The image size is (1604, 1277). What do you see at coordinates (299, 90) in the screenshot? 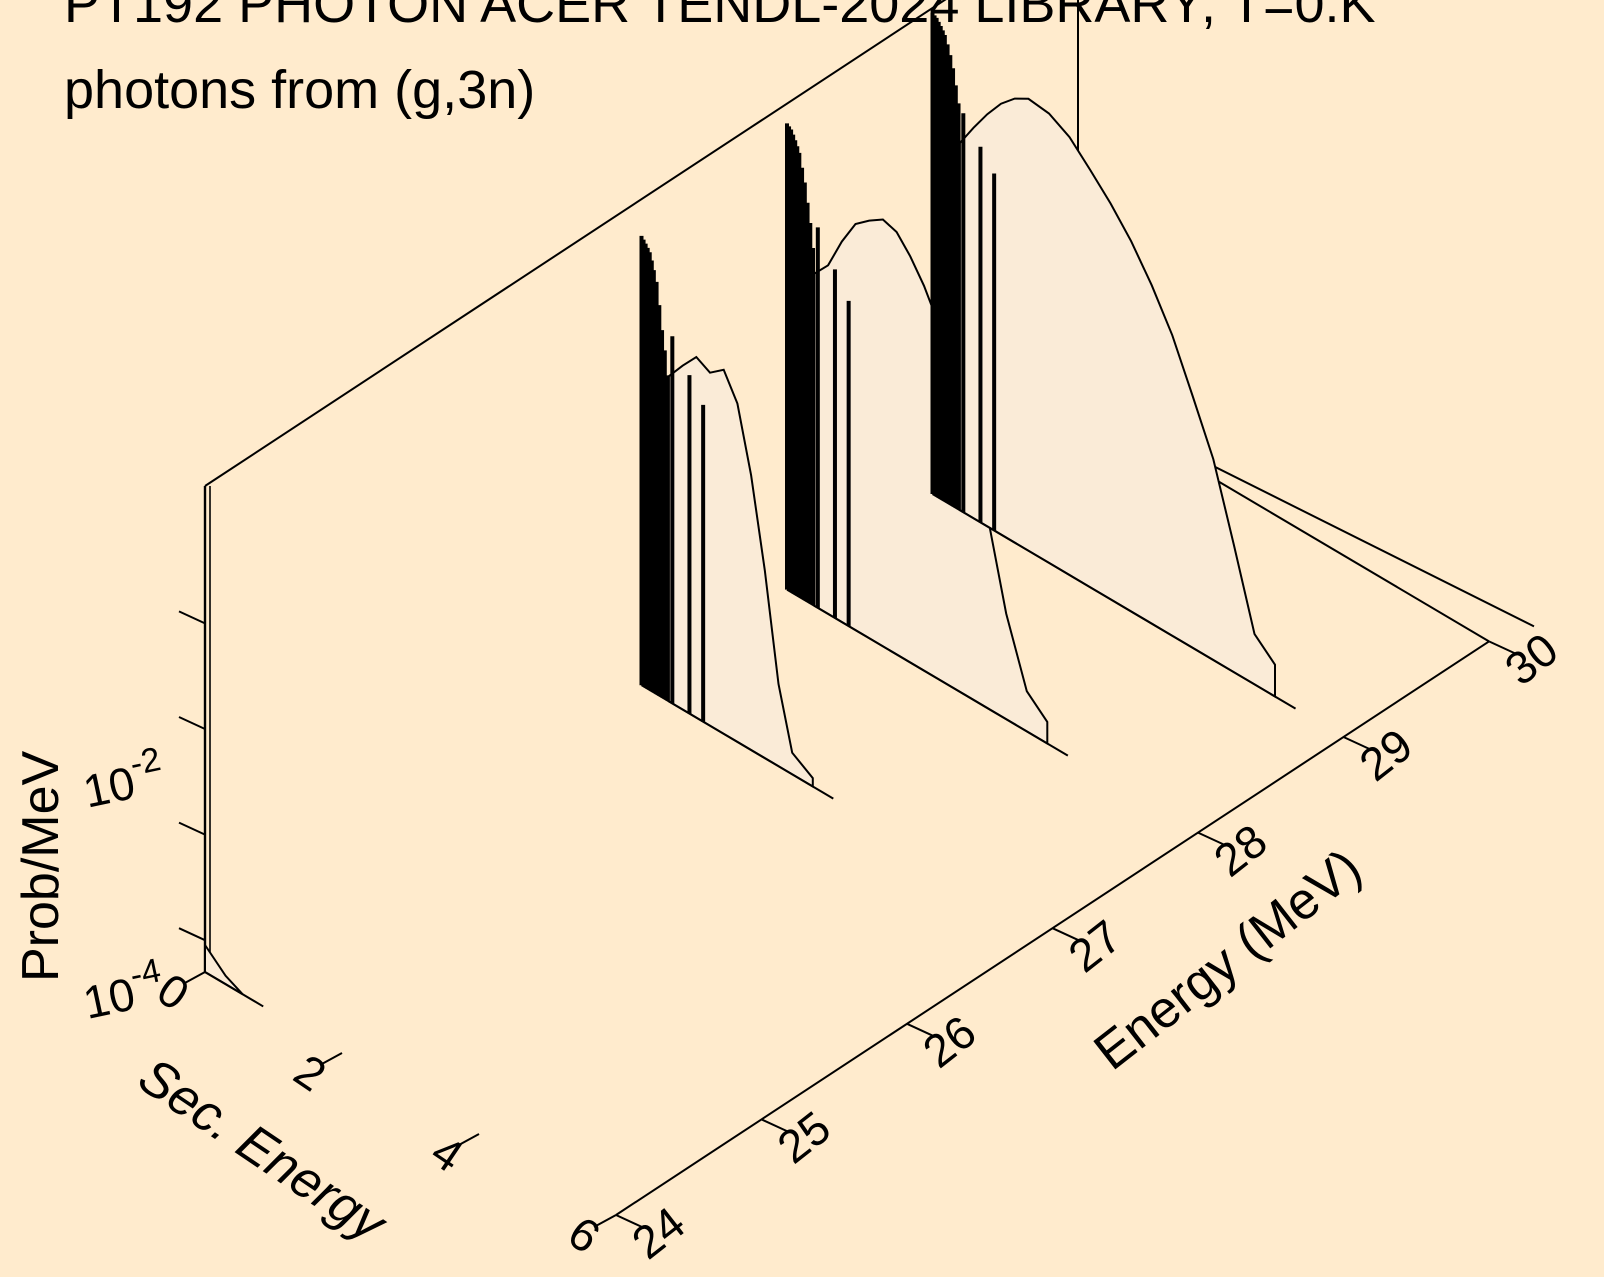
I see `chart-subtitle: photons from (g,3n)` at bounding box center [299, 90].